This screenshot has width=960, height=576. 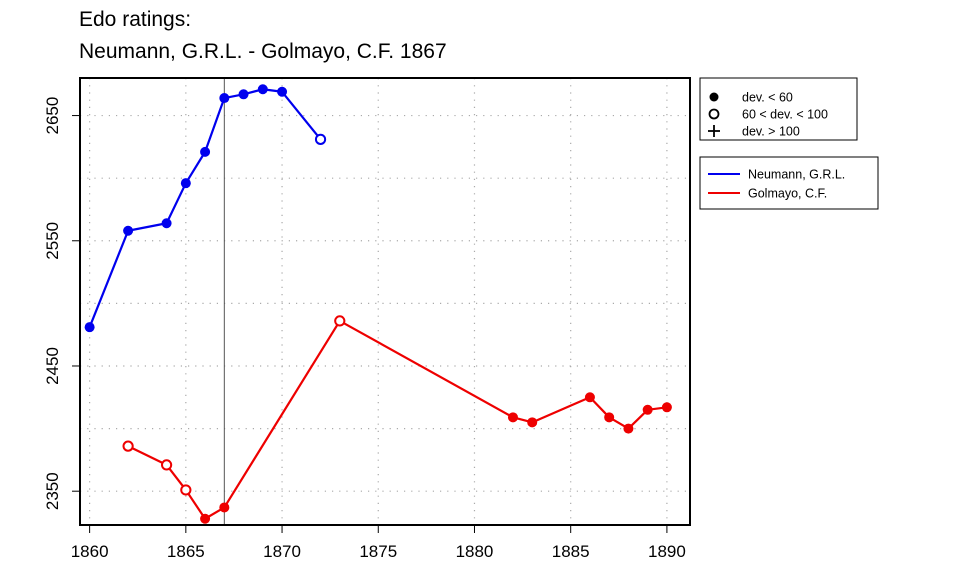 I want to click on legend-dev-low: dev. < 60, so click(x=767, y=98).